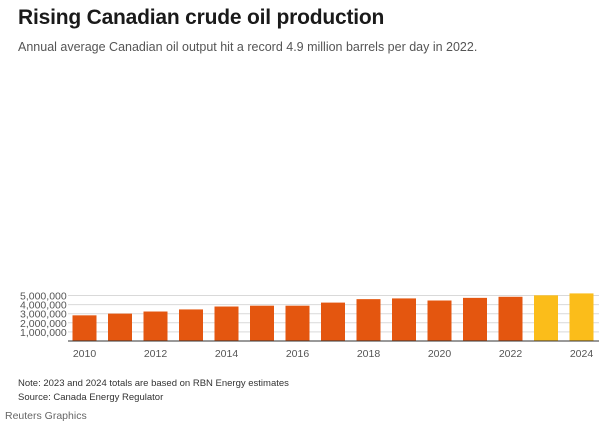 This screenshot has height=423, width=599. I want to click on y-tick-label: 1,000,000, so click(43, 333).